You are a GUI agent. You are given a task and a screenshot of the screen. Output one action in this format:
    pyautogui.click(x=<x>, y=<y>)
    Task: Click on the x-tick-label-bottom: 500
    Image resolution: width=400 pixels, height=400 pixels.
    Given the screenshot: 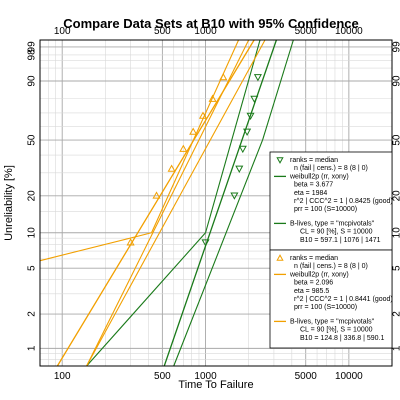 What is the action you would take?
    pyautogui.click(x=162, y=376)
    